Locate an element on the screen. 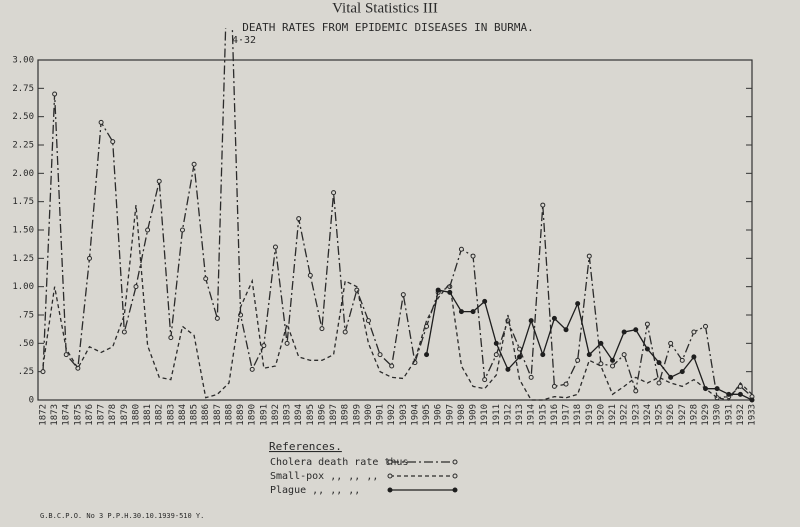 This screenshot has width=800, height=527. x-tick-label: 1918 is located at coordinates (578, 415).